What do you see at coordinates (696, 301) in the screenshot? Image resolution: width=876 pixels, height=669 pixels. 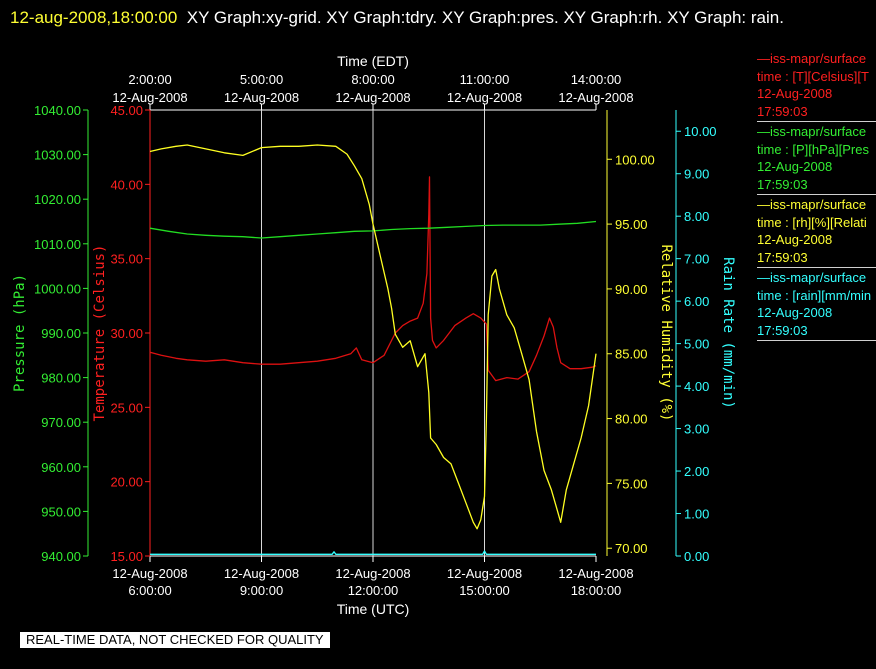 I see `rain-tick-label: 6.00` at bounding box center [696, 301].